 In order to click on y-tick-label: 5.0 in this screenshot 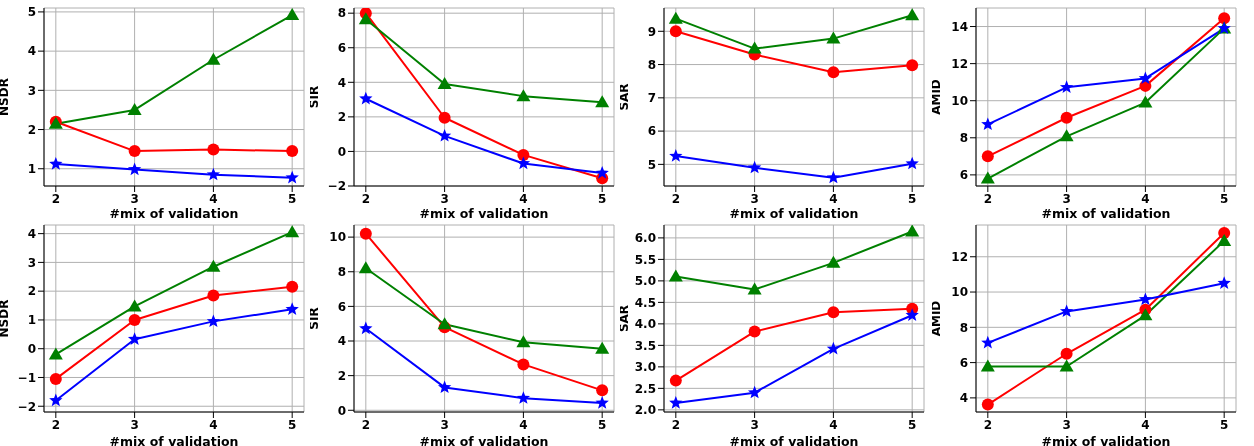, I will do `click(645, 281)`.